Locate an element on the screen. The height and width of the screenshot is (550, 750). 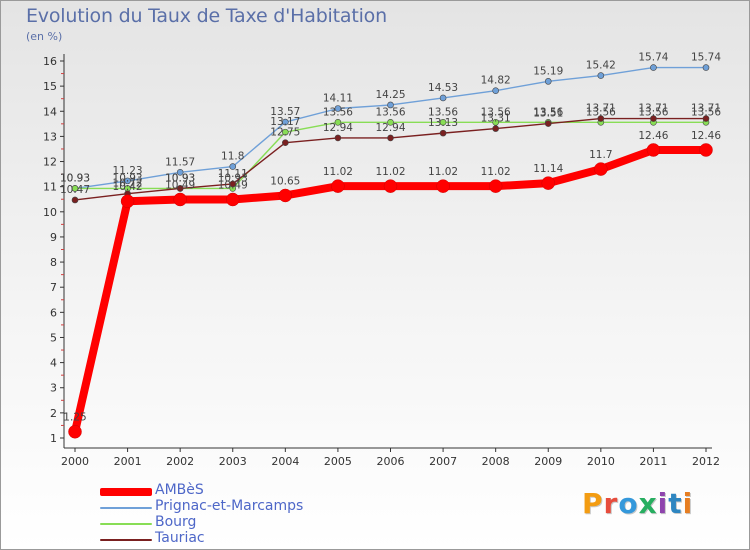
x-tick-label: 2001 is located at coordinates (128, 461).